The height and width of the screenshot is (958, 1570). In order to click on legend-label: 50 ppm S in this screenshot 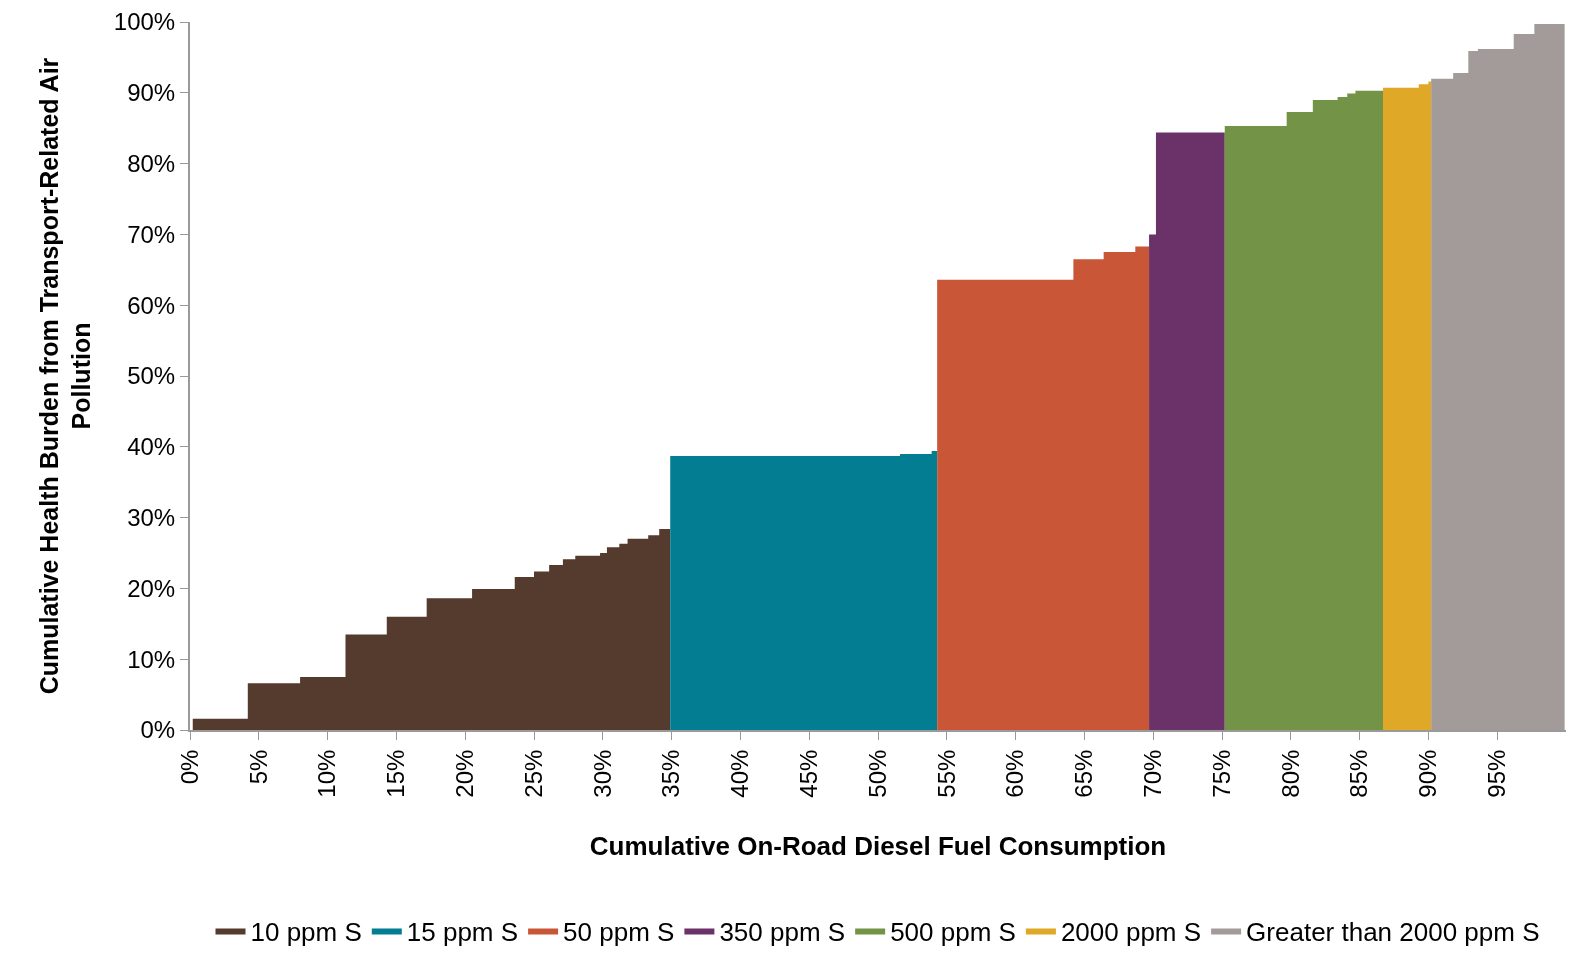, I will do `click(619, 931)`.